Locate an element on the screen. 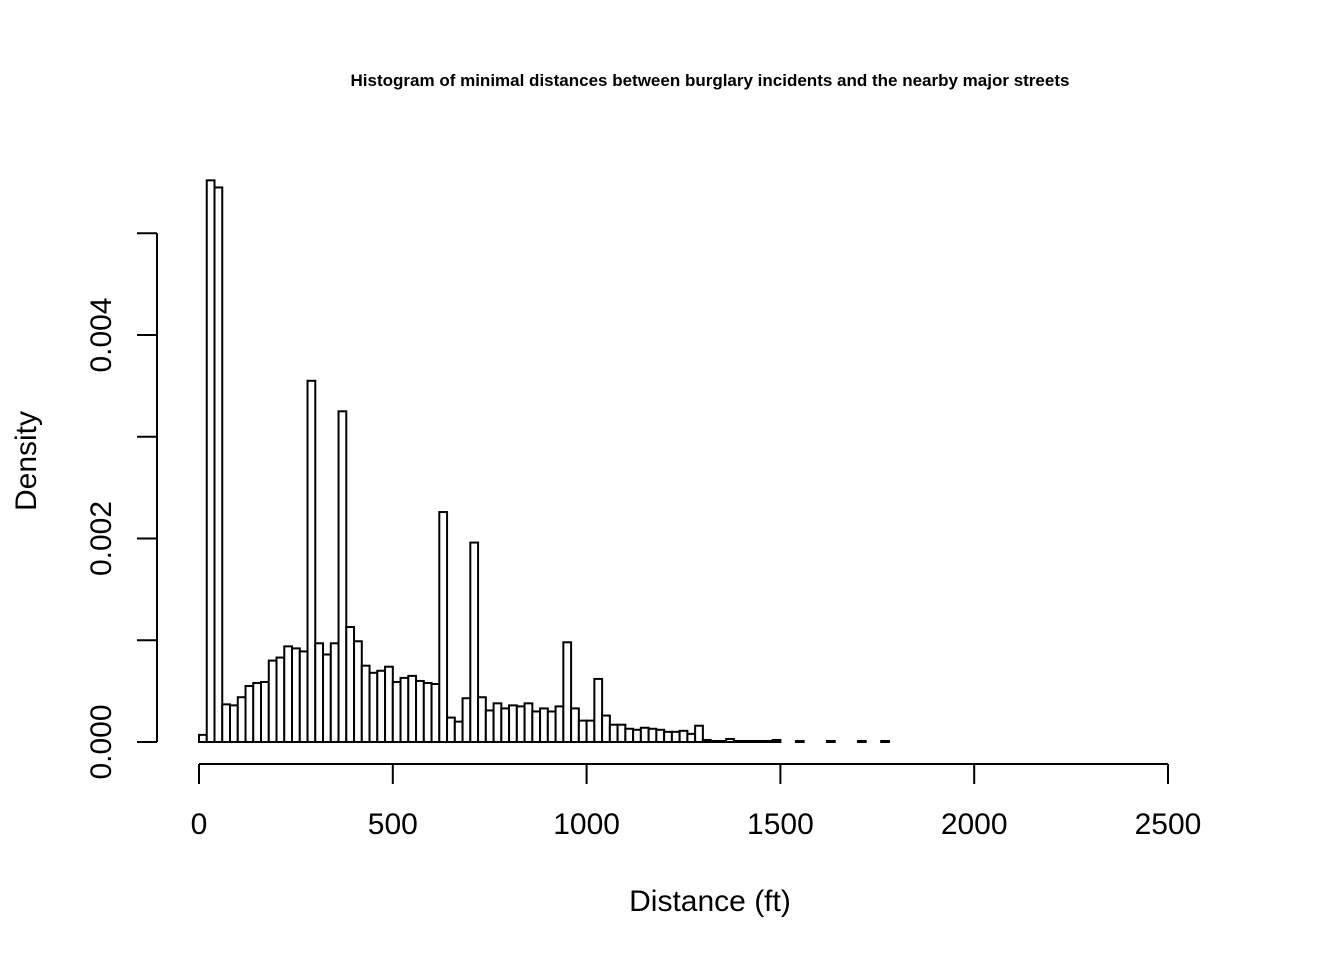 The height and width of the screenshot is (960, 1344). x-tick-label: 1500 is located at coordinates (780, 824).